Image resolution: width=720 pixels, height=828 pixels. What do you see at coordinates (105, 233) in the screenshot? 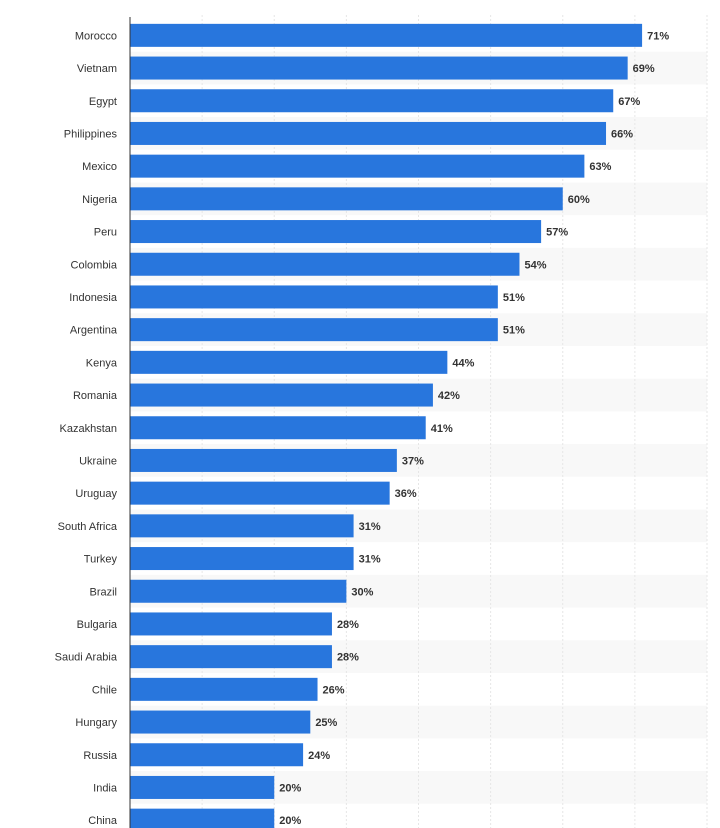
I see `category-label: Peru` at bounding box center [105, 233].